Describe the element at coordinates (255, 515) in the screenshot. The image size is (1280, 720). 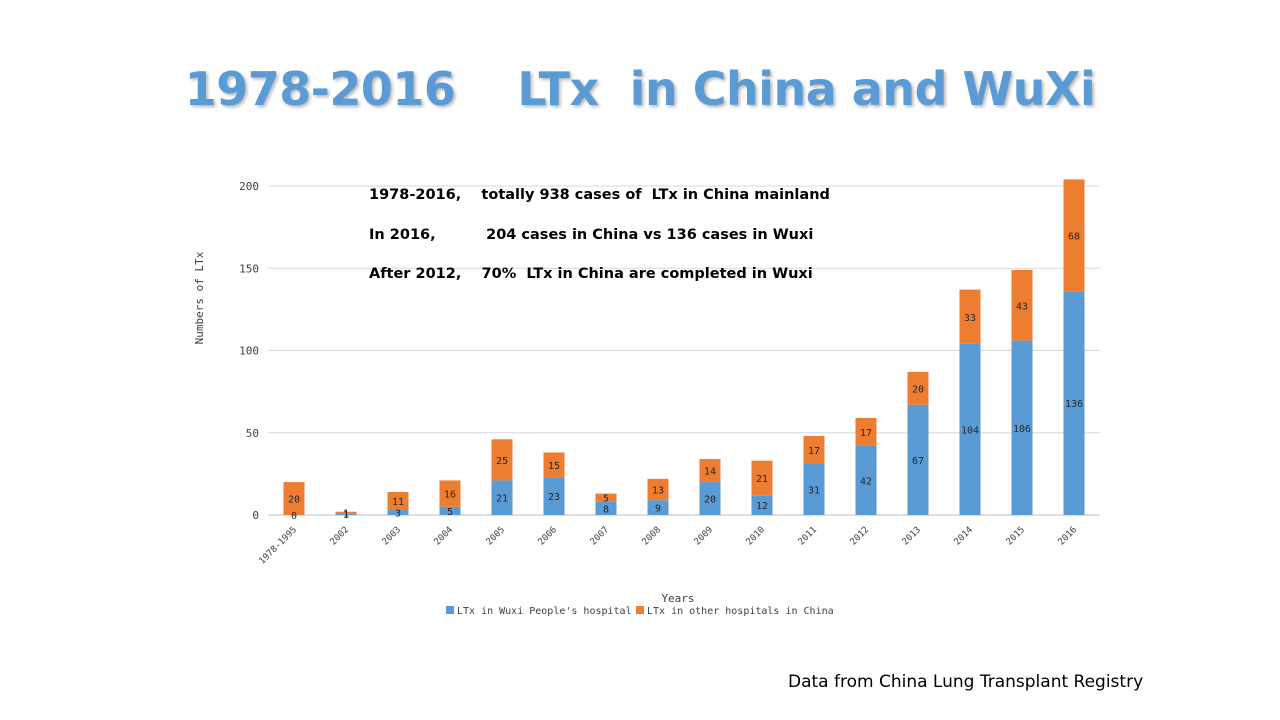
I see `y-tick-label: 0` at that location.